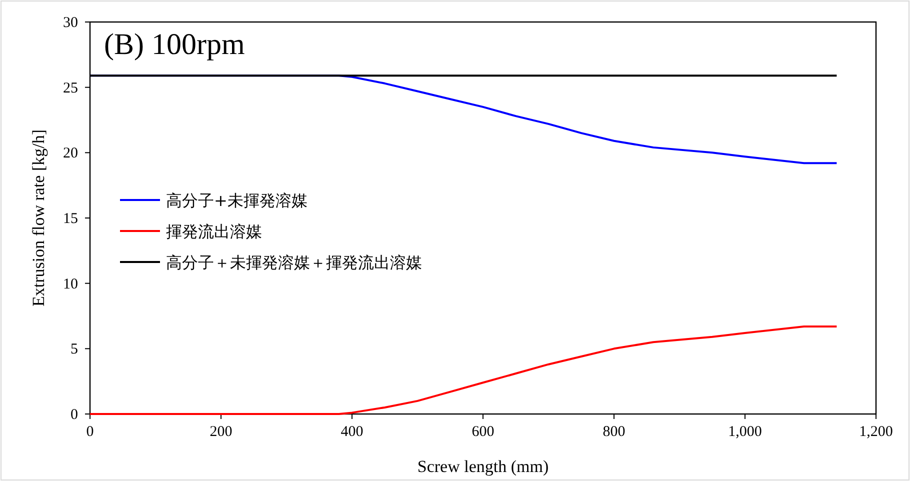 The height and width of the screenshot is (481, 910). What do you see at coordinates (70, 219) in the screenshot?
I see `y-tick-label: 15` at bounding box center [70, 219].